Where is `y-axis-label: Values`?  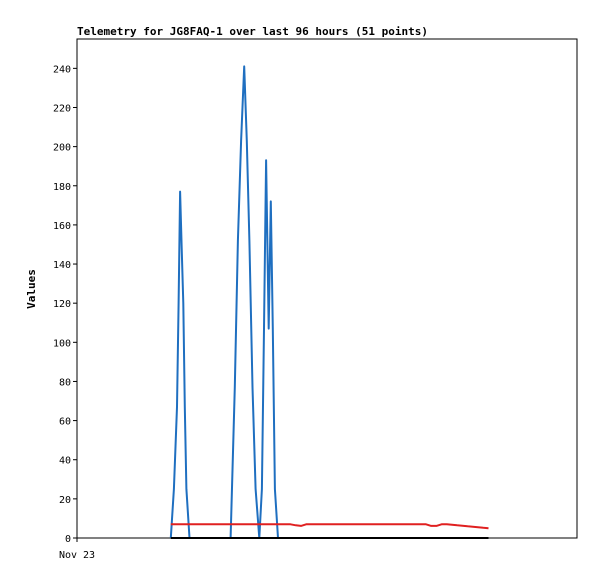
y-axis-label: Values is located at coordinates (31, 289).